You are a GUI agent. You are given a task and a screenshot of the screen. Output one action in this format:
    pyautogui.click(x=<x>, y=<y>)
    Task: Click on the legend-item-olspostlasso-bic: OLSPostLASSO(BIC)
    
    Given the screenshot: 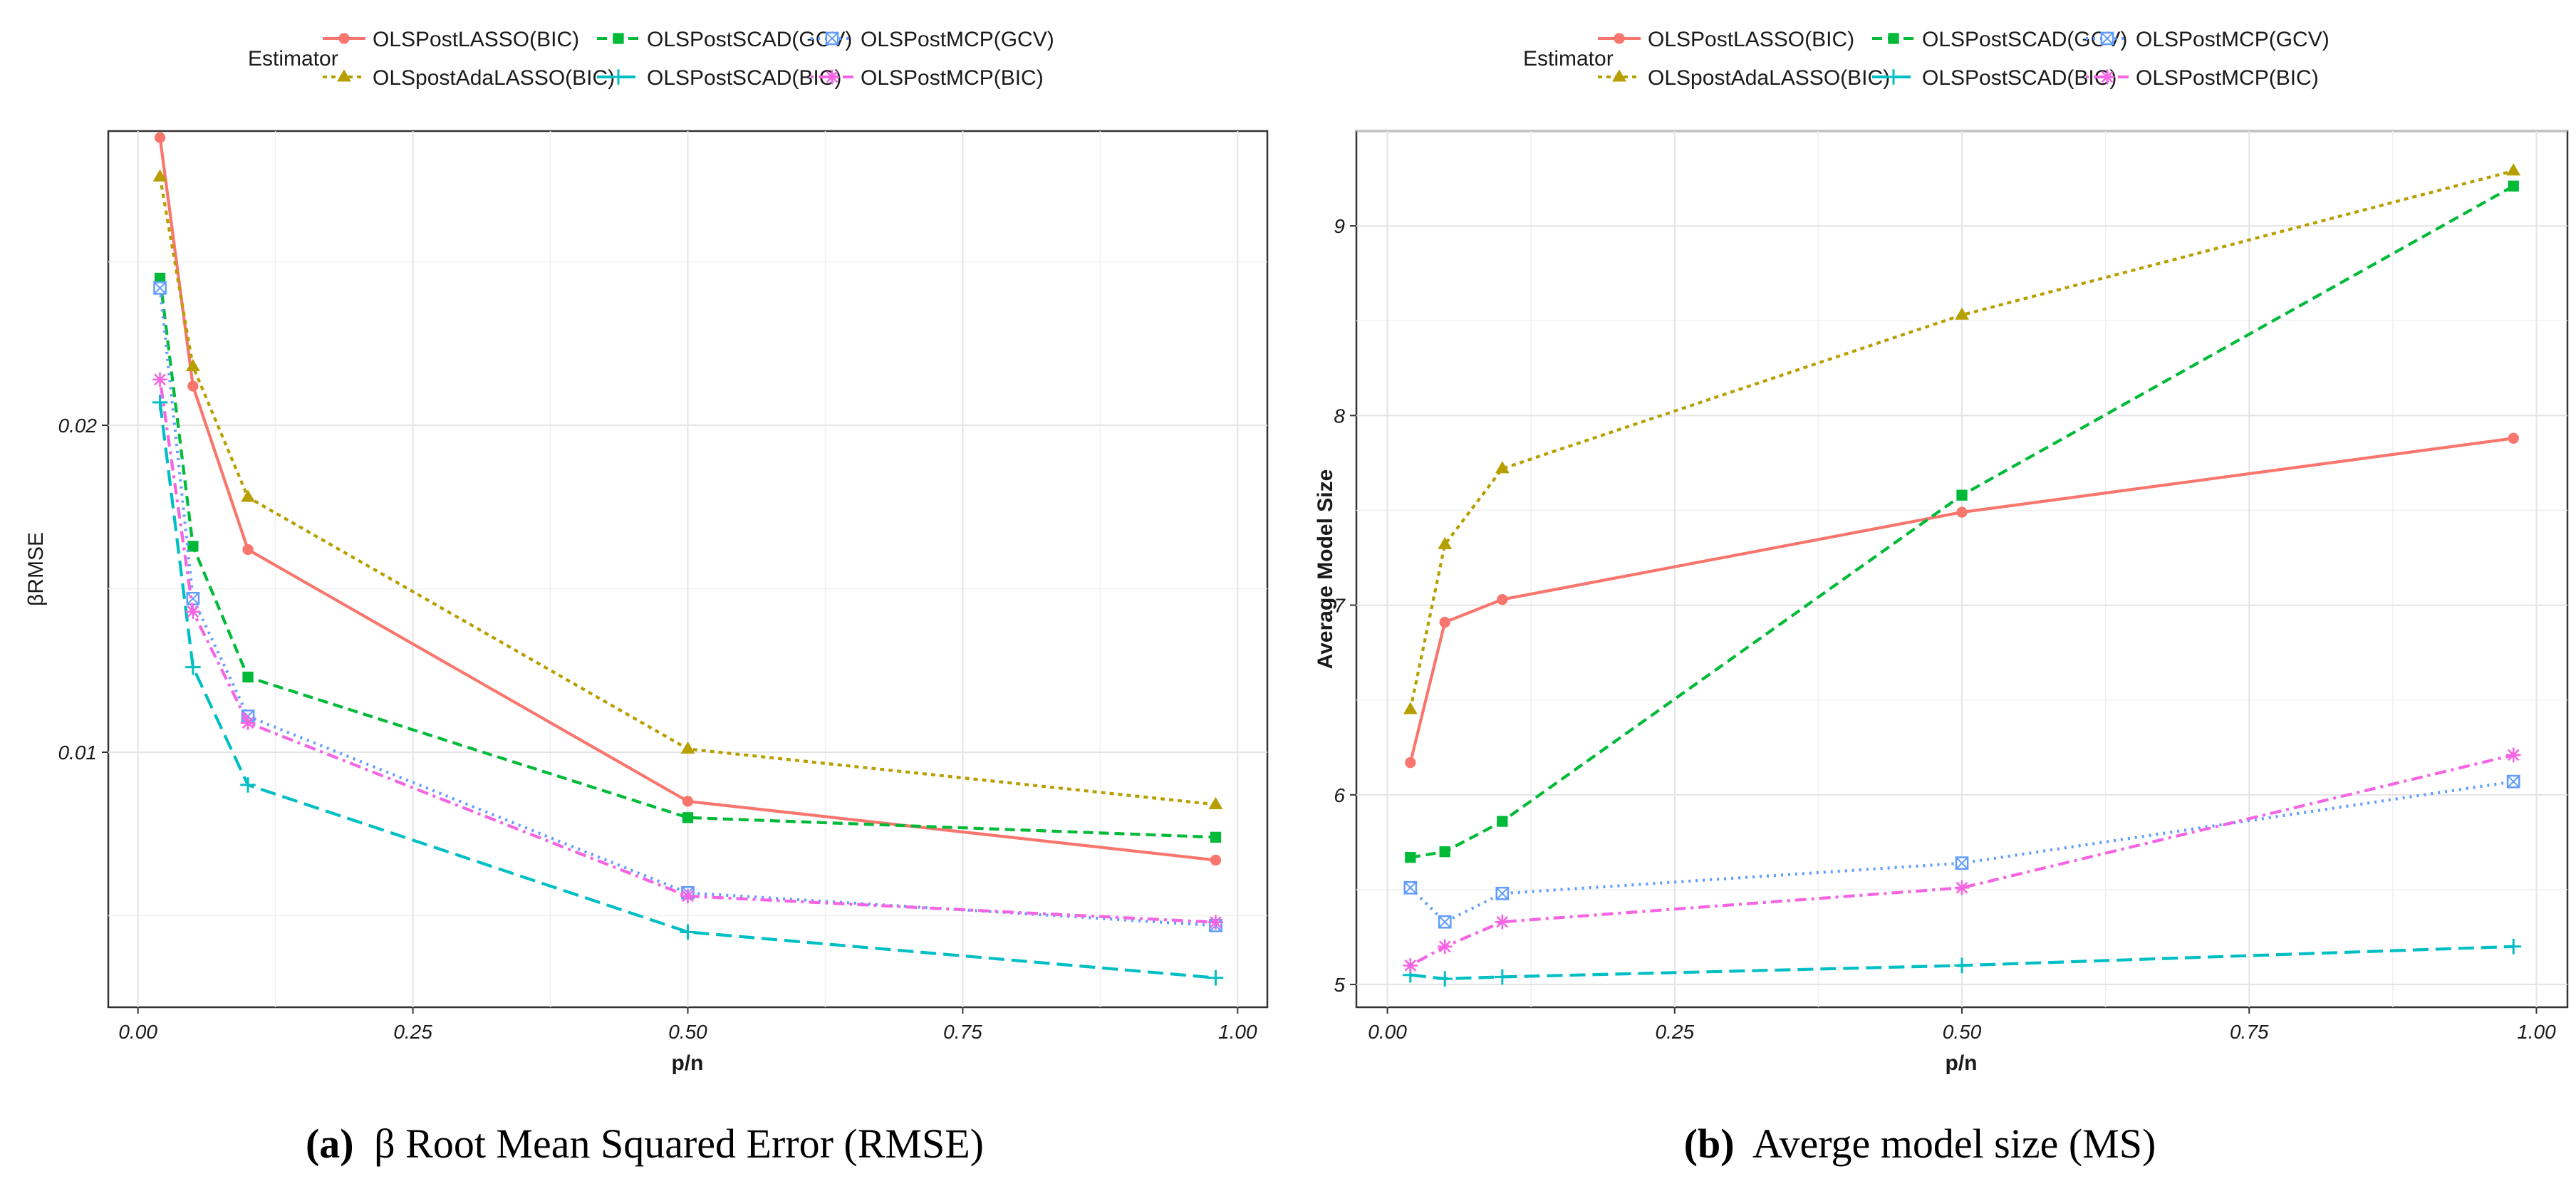 What is the action you would take?
    pyautogui.click(x=451, y=39)
    